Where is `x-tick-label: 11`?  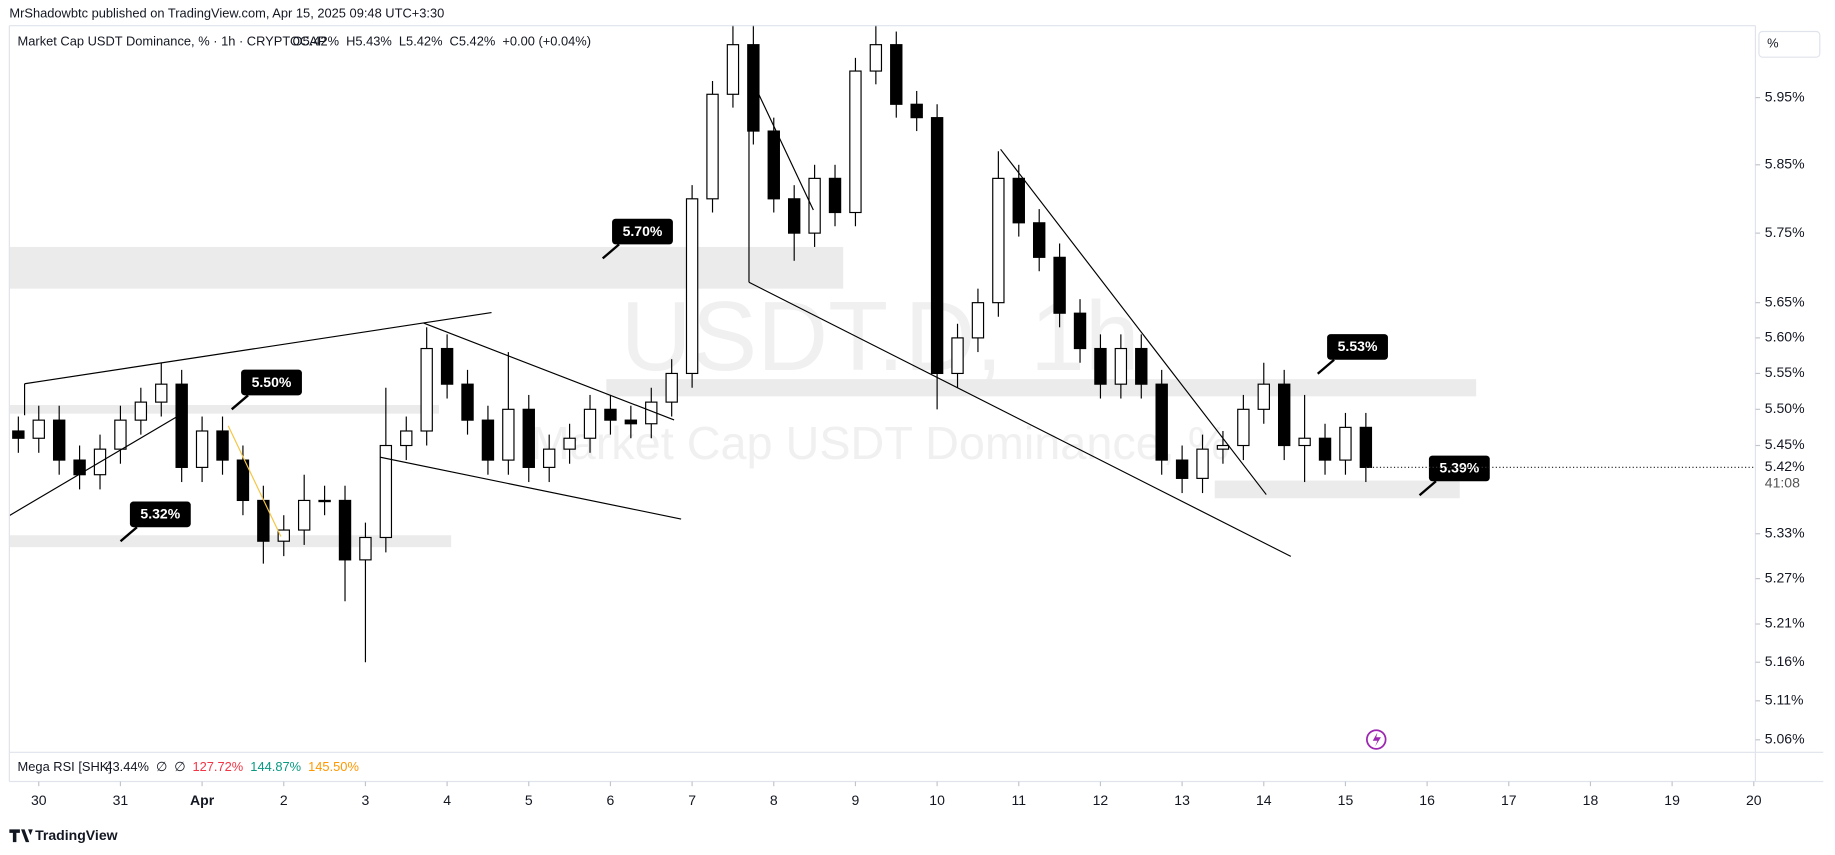 x-tick-label: 11 is located at coordinates (1018, 800).